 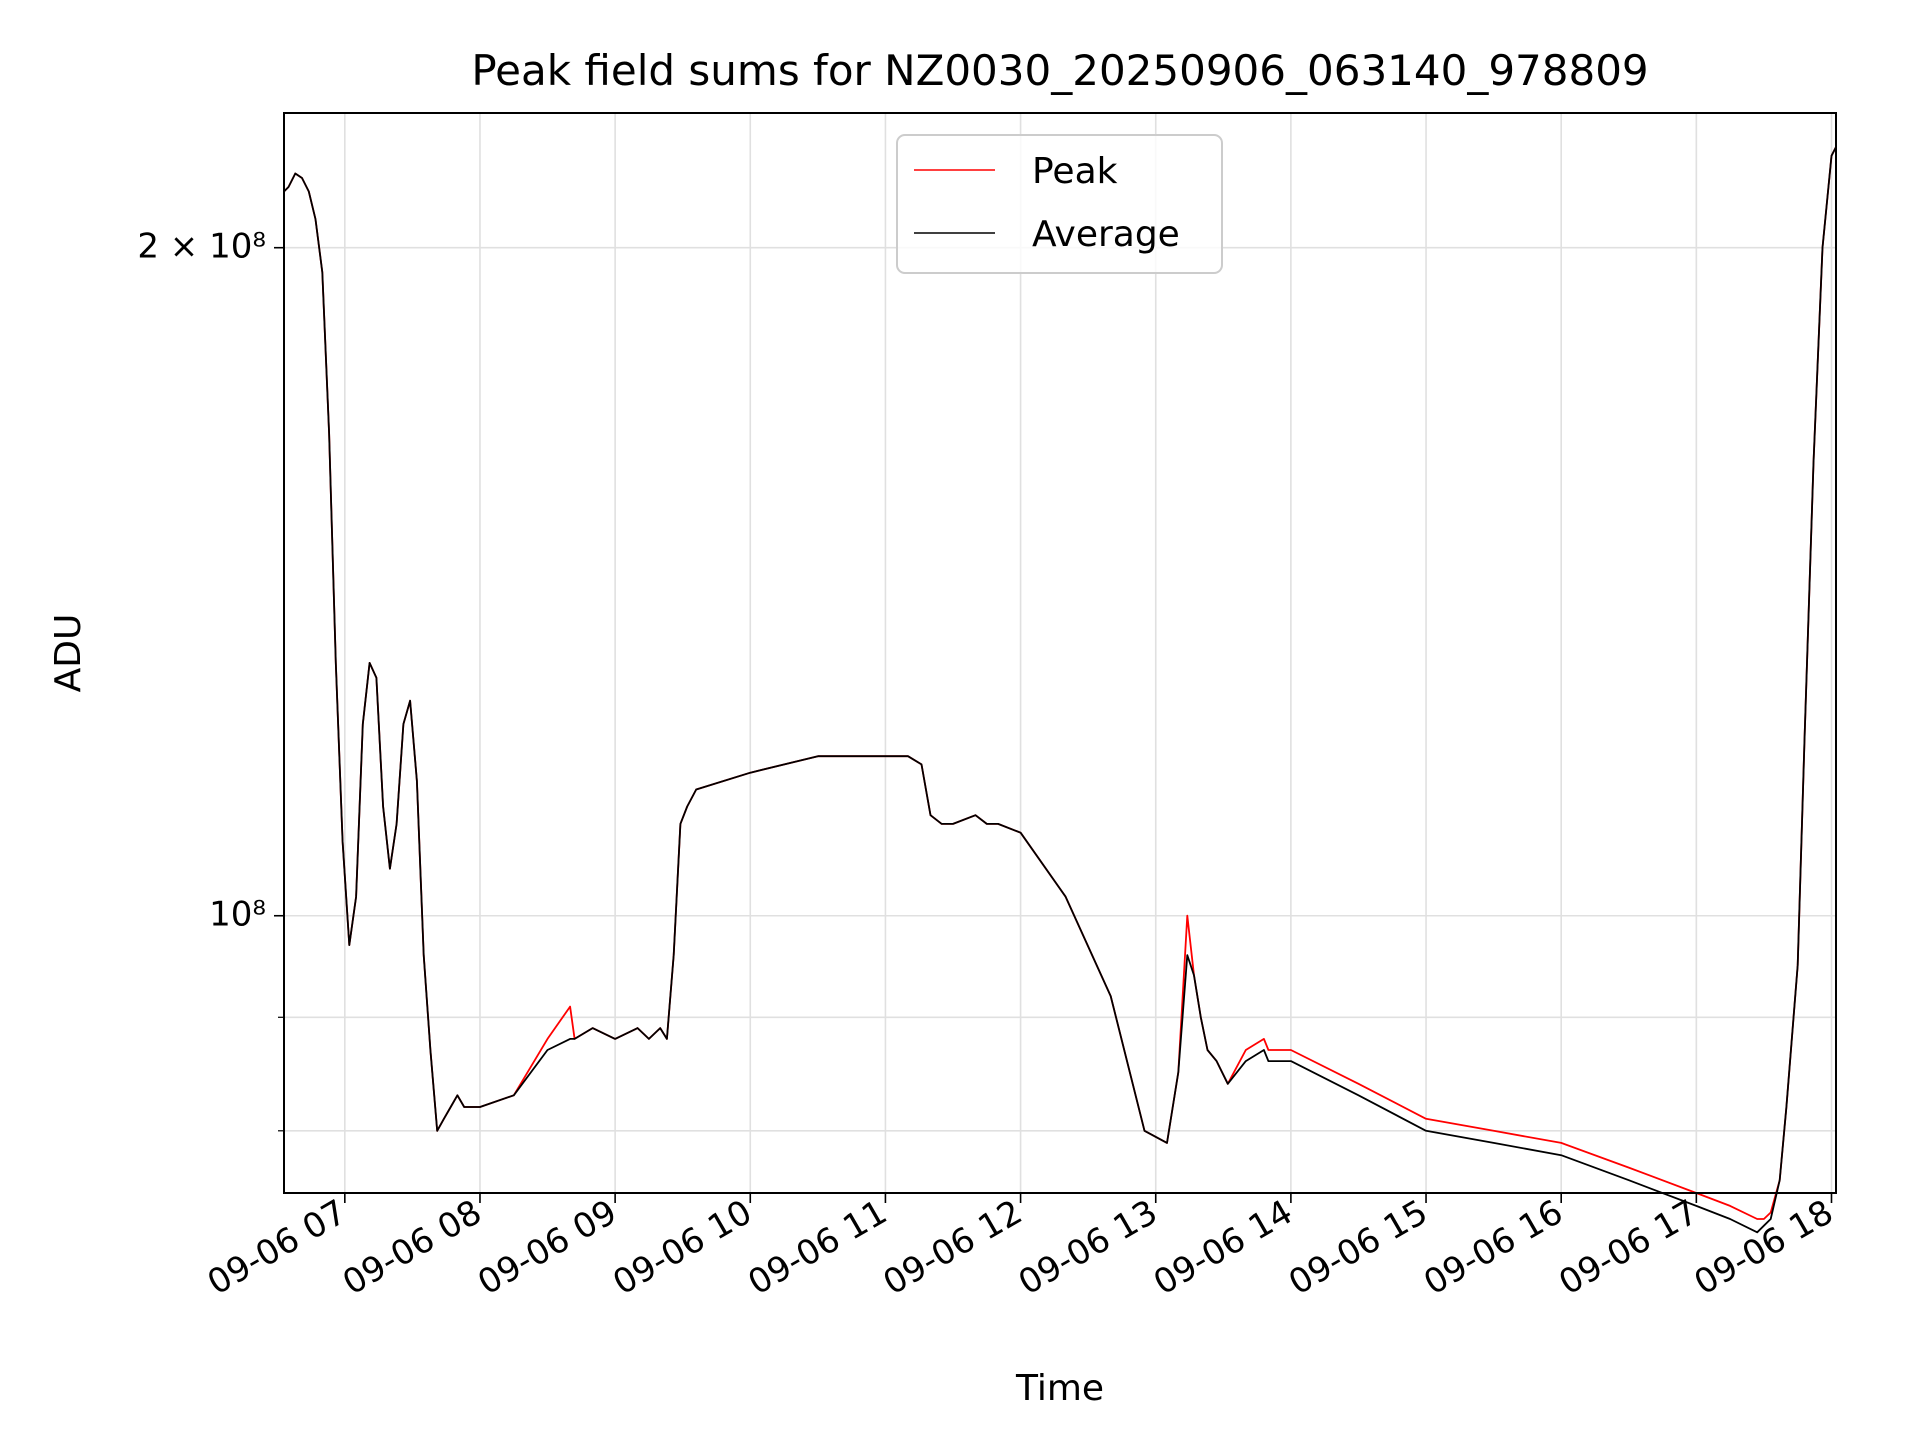 What do you see at coordinates (1075, 171) in the screenshot?
I see `legend-label-peak: Peak` at bounding box center [1075, 171].